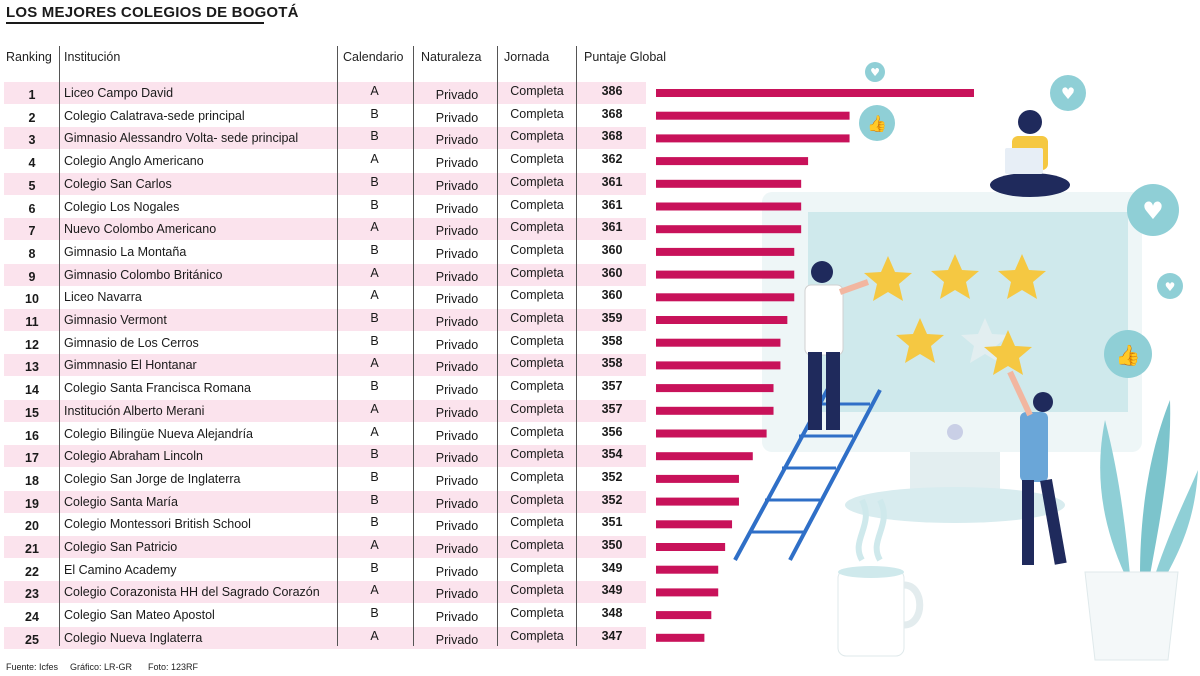 The height and width of the screenshot is (676, 1200). What do you see at coordinates (325, 570) in the screenshot?
I see `table-row: 22 El Camino Academy B Privado Completa 349` at bounding box center [325, 570].